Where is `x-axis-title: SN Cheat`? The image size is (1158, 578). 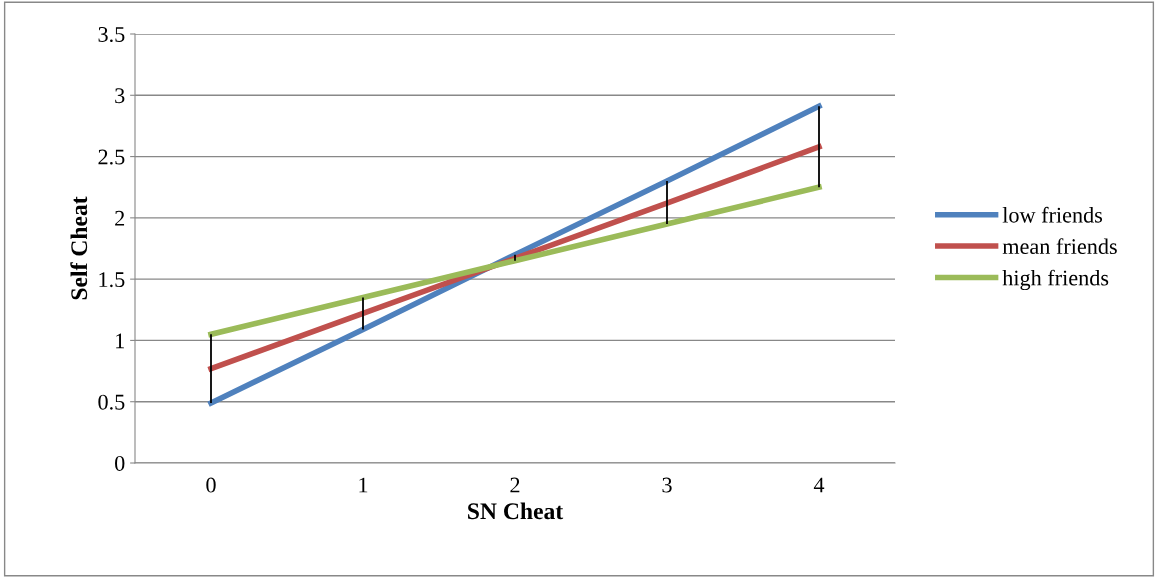
x-axis-title: SN Cheat is located at coordinates (516, 511).